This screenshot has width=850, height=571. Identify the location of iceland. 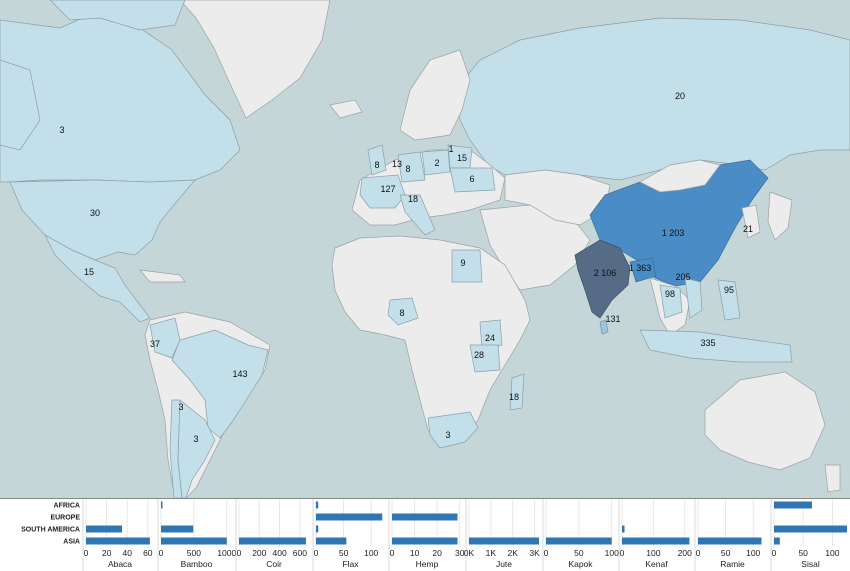
(346, 109).